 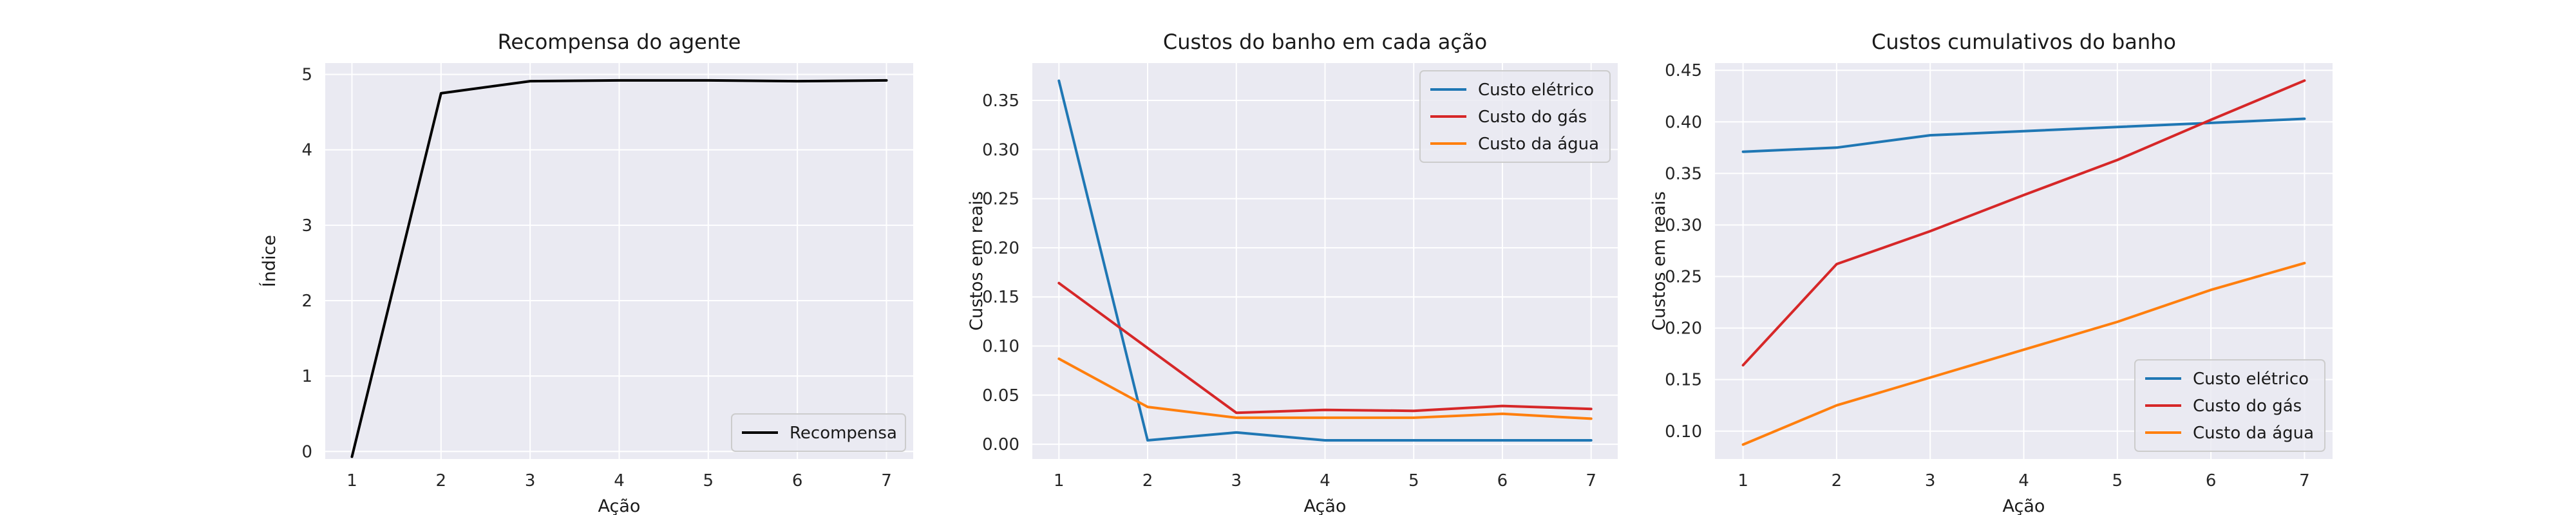 What do you see at coordinates (1325, 42) in the screenshot?
I see `chart-title: Custos do banho em cada ação` at bounding box center [1325, 42].